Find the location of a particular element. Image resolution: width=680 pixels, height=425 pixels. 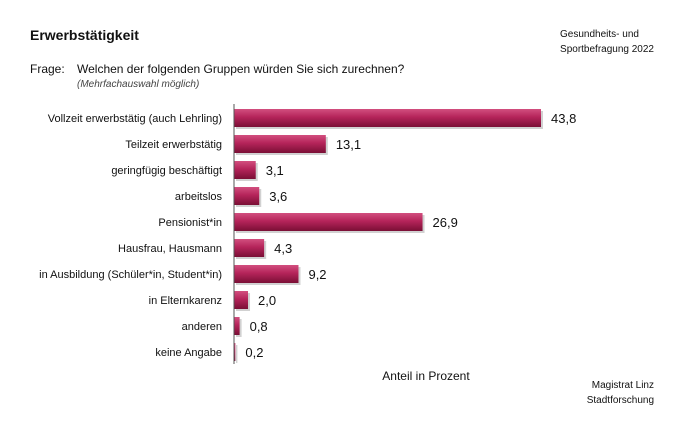

category-label: in Elternkarenz is located at coordinates (185, 301).